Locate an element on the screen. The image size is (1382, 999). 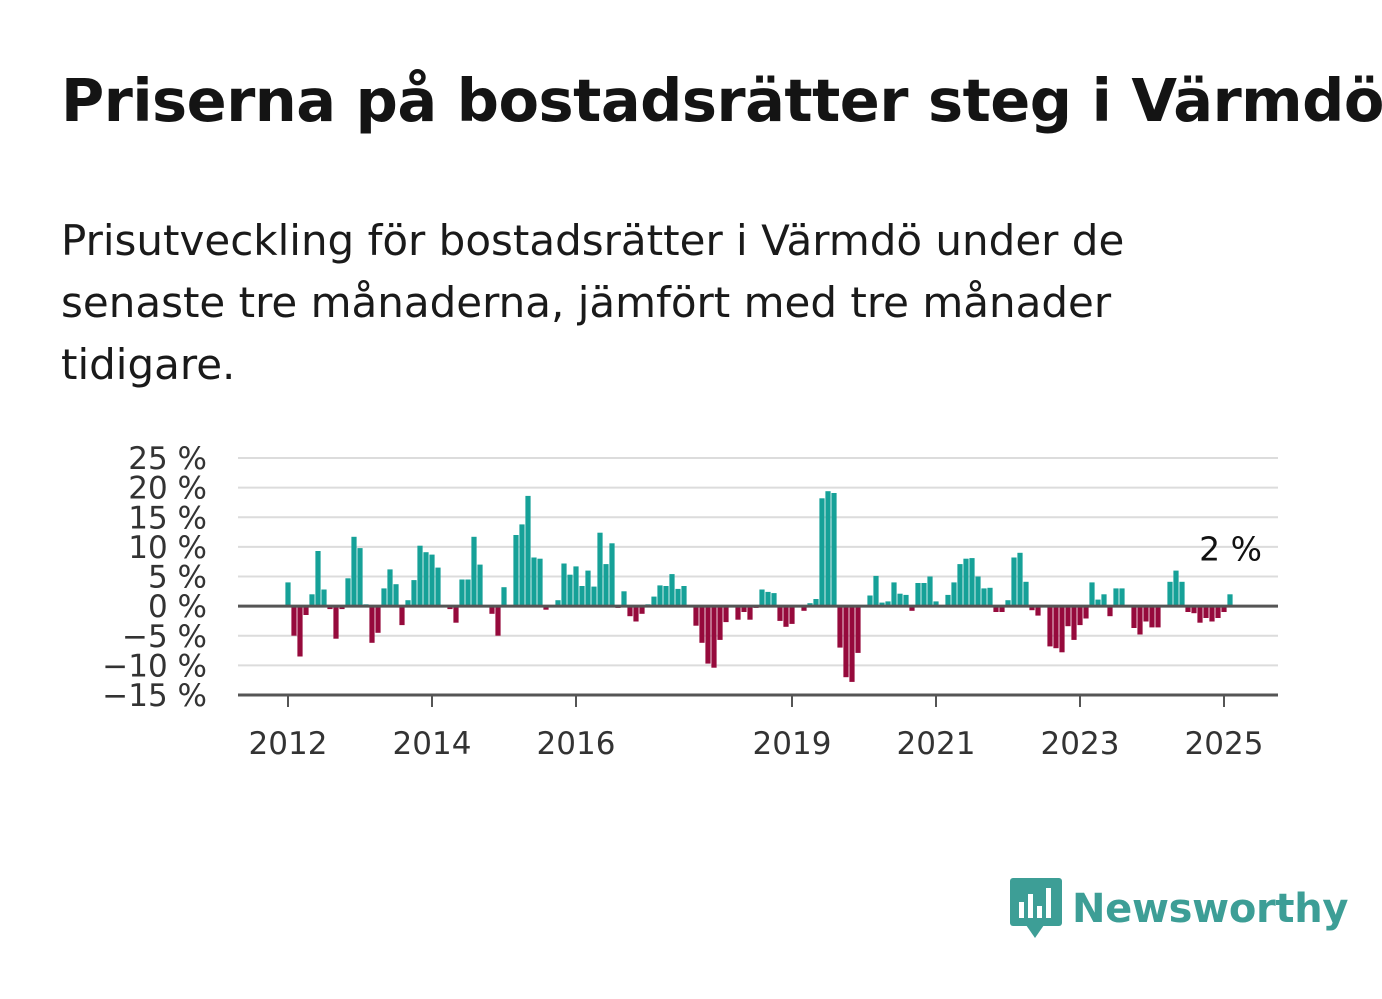
last-value-label: 2 % is located at coordinates (1230, 548).